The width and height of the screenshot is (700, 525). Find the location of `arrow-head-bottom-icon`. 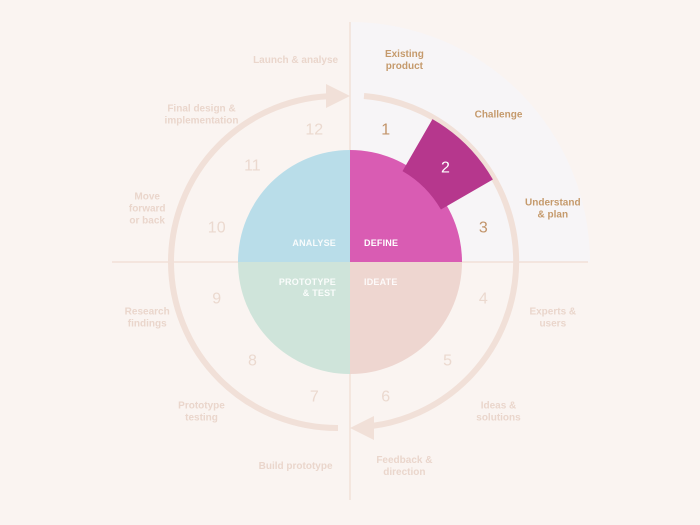

arrow-head-bottom-icon is located at coordinates (362, 428).